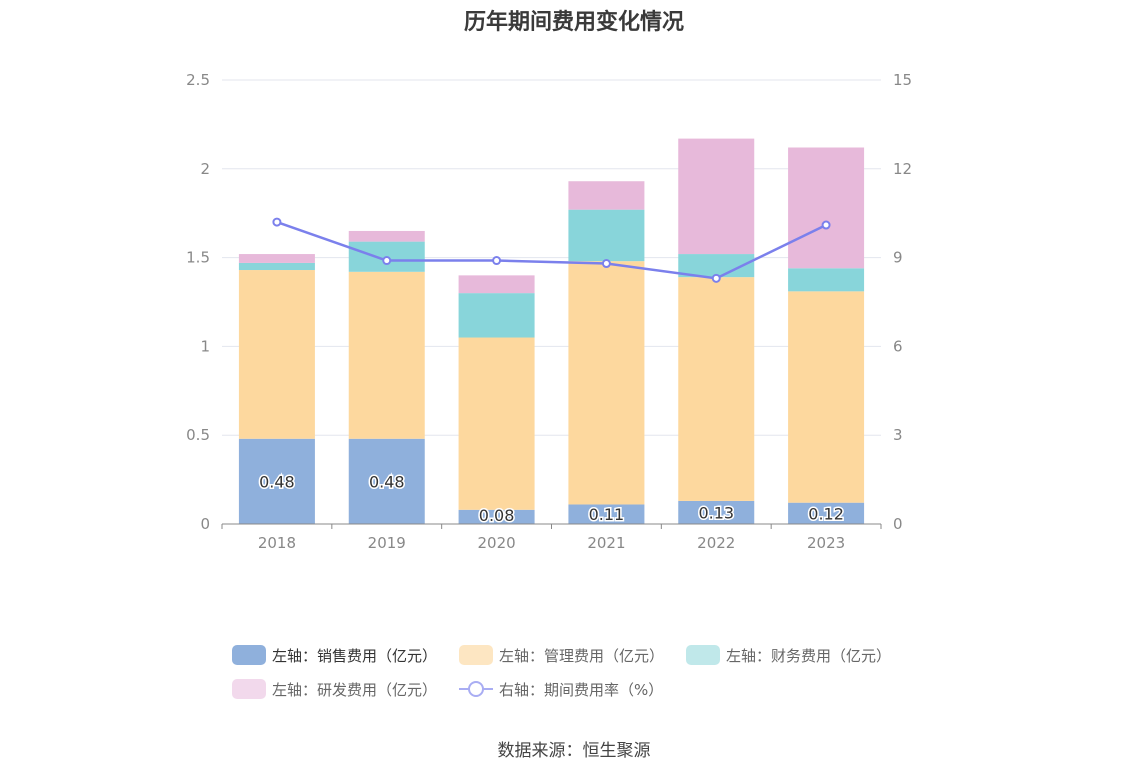 This screenshot has height=776, width=1148. I want to click on legend-swatch-rnd, so click(249, 689).